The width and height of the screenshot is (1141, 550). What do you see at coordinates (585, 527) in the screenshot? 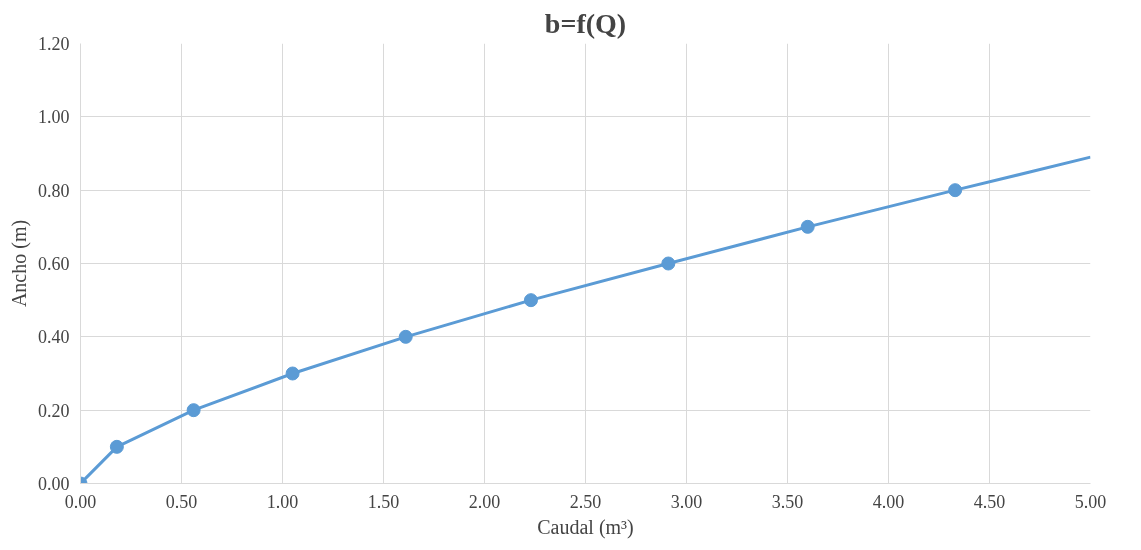
I see `x-axis-title: Caudal (m³)` at bounding box center [585, 527].